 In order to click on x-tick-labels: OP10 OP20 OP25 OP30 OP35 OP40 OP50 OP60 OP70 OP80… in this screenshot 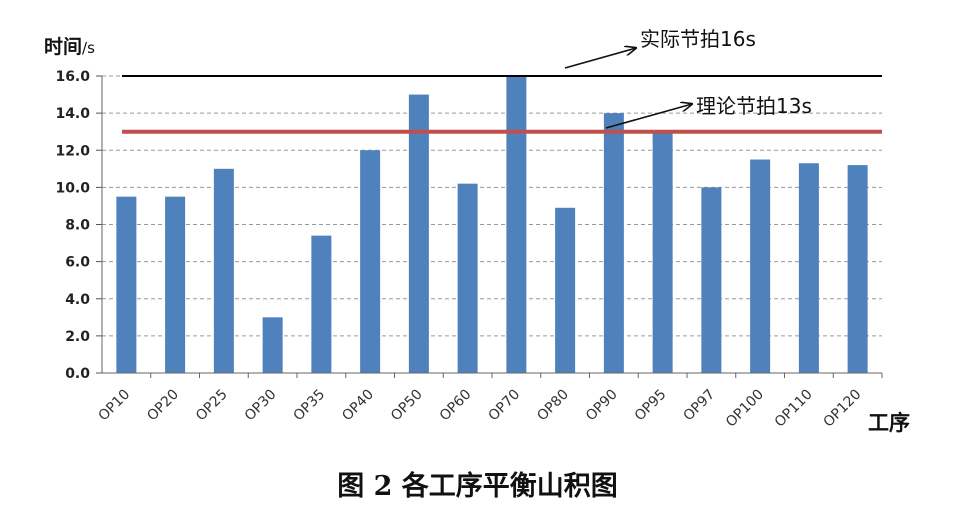, I will do `click(480, 409)`.